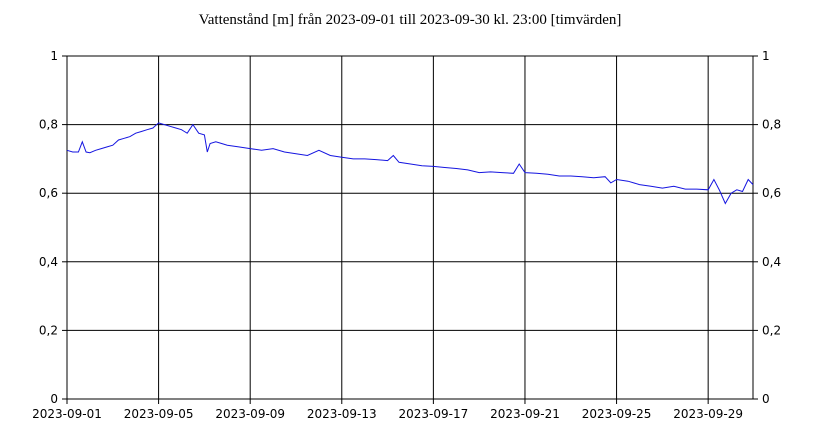 Image resolution: width=820 pixels, height=444 pixels. What do you see at coordinates (771, 262) in the screenshot?
I see `y-tick-label-right: 0,4` at bounding box center [771, 262].